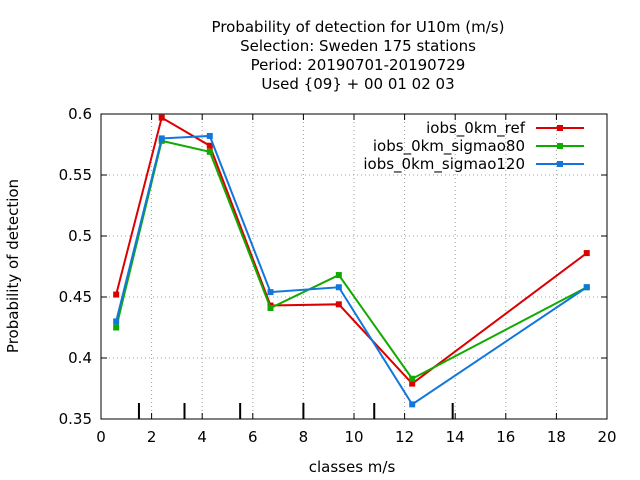  What do you see at coordinates (404, 437) in the screenshot?
I see `x-tick-label: 12` at bounding box center [404, 437].